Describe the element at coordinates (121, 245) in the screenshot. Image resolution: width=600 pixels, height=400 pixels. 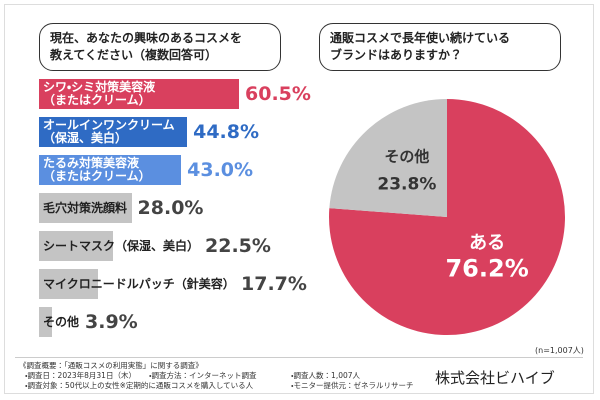
I see `bar-label: シートマスク（保湿、美白）` at that location.